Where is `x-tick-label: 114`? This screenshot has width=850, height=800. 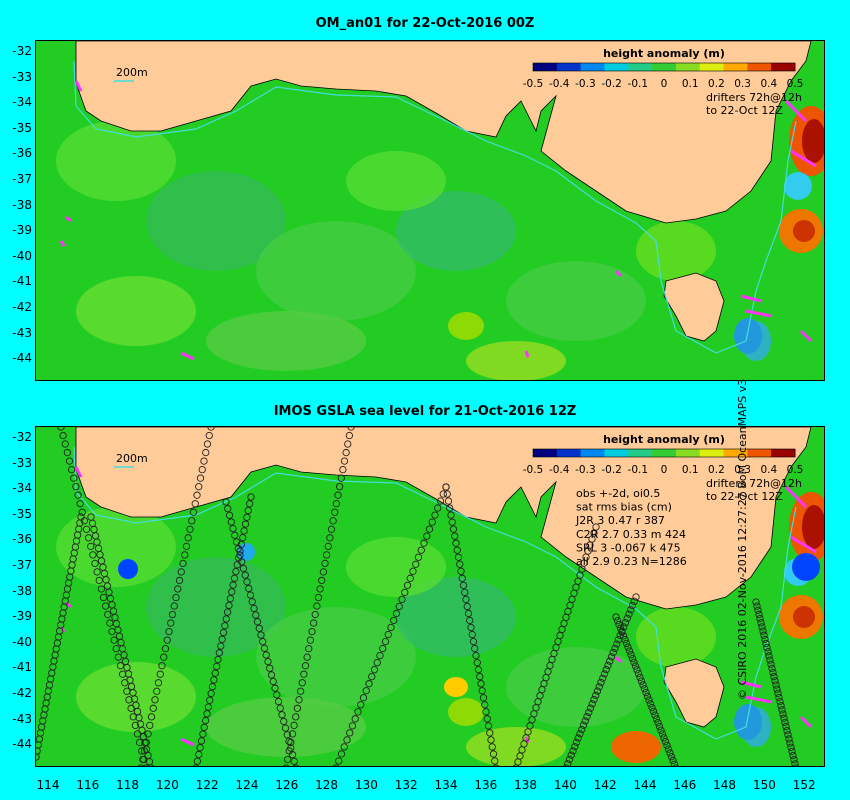
x-tick-label: 114 is located at coordinates (48, 785).